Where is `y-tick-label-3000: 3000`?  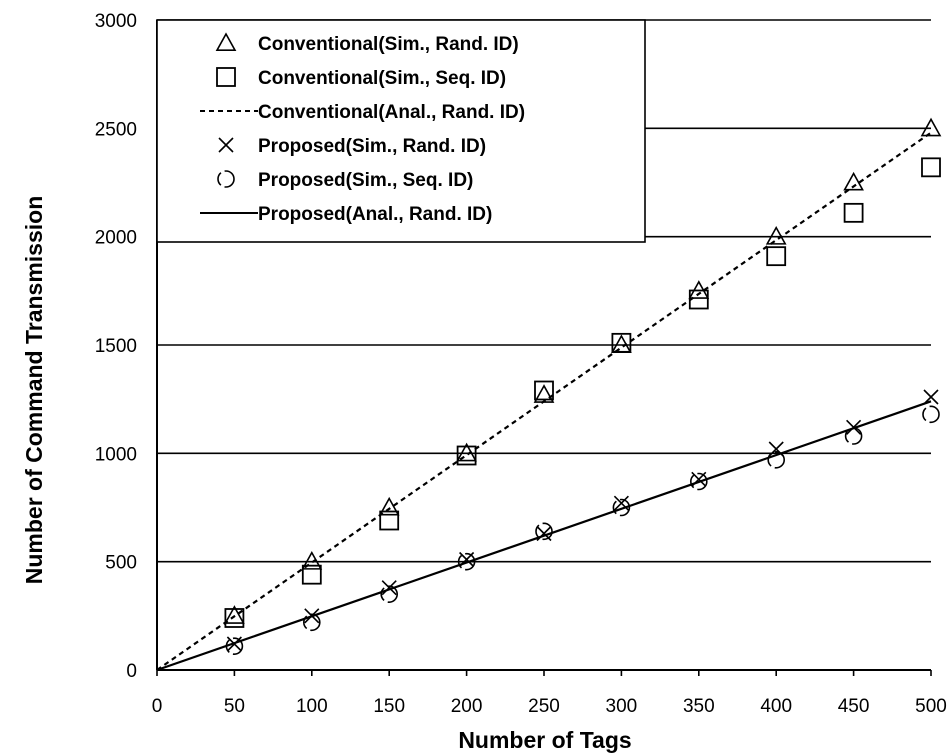 y-tick-label-3000: 3000 is located at coordinates (116, 21).